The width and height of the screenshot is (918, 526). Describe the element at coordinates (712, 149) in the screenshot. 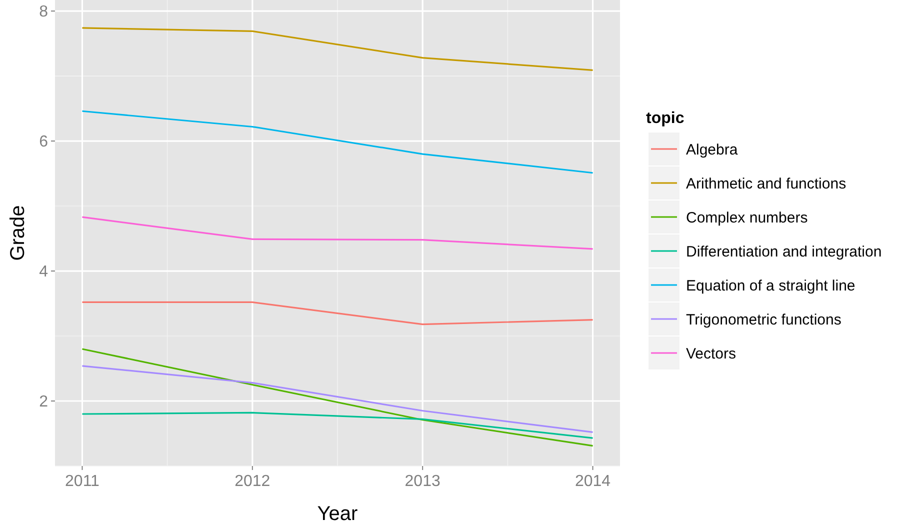

I see `legend-label: Algebra` at that location.